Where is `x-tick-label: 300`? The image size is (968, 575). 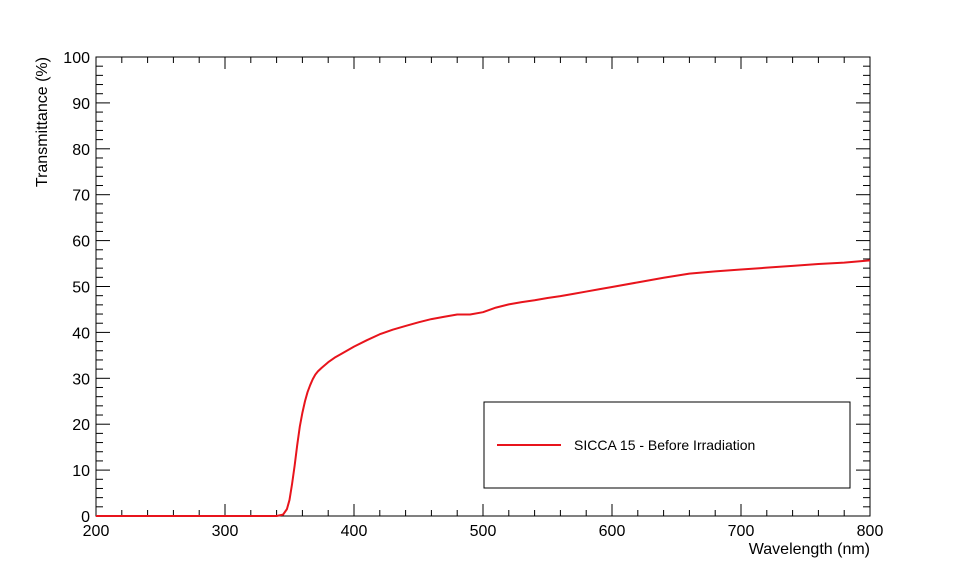
x-tick-label: 300 is located at coordinates (225, 531).